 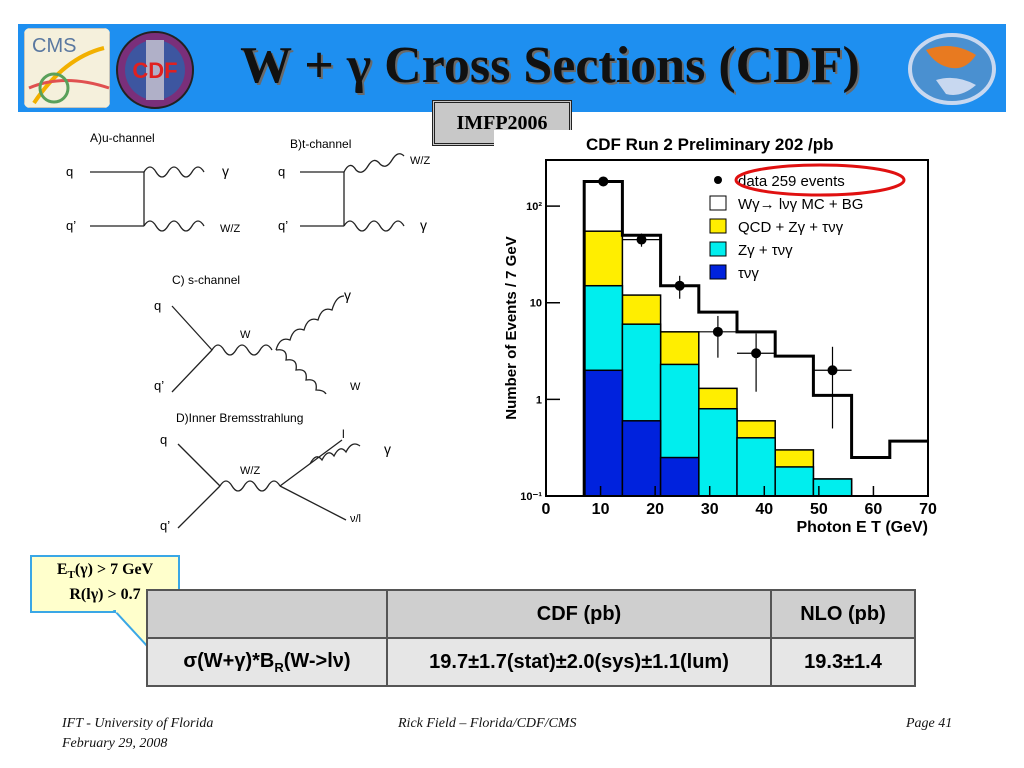 What do you see at coordinates (862, 527) in the screenshot?
I see `x-axis-label: Photon E T (GeV)` at bounding box center [862, 527].